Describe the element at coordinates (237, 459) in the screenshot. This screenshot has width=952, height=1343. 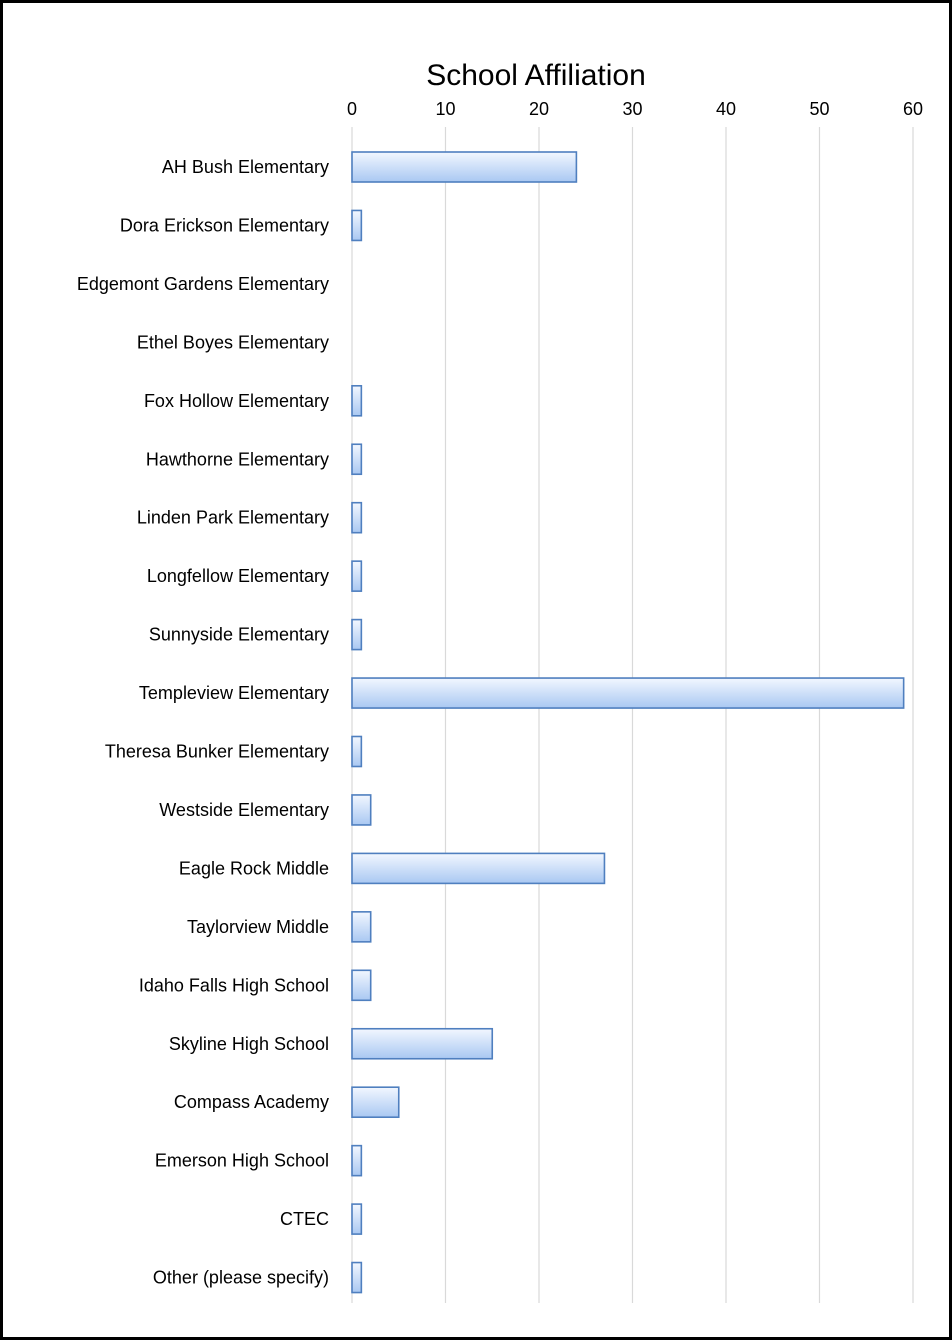
I see `category-label: Hawthorne Elementary` at that location.